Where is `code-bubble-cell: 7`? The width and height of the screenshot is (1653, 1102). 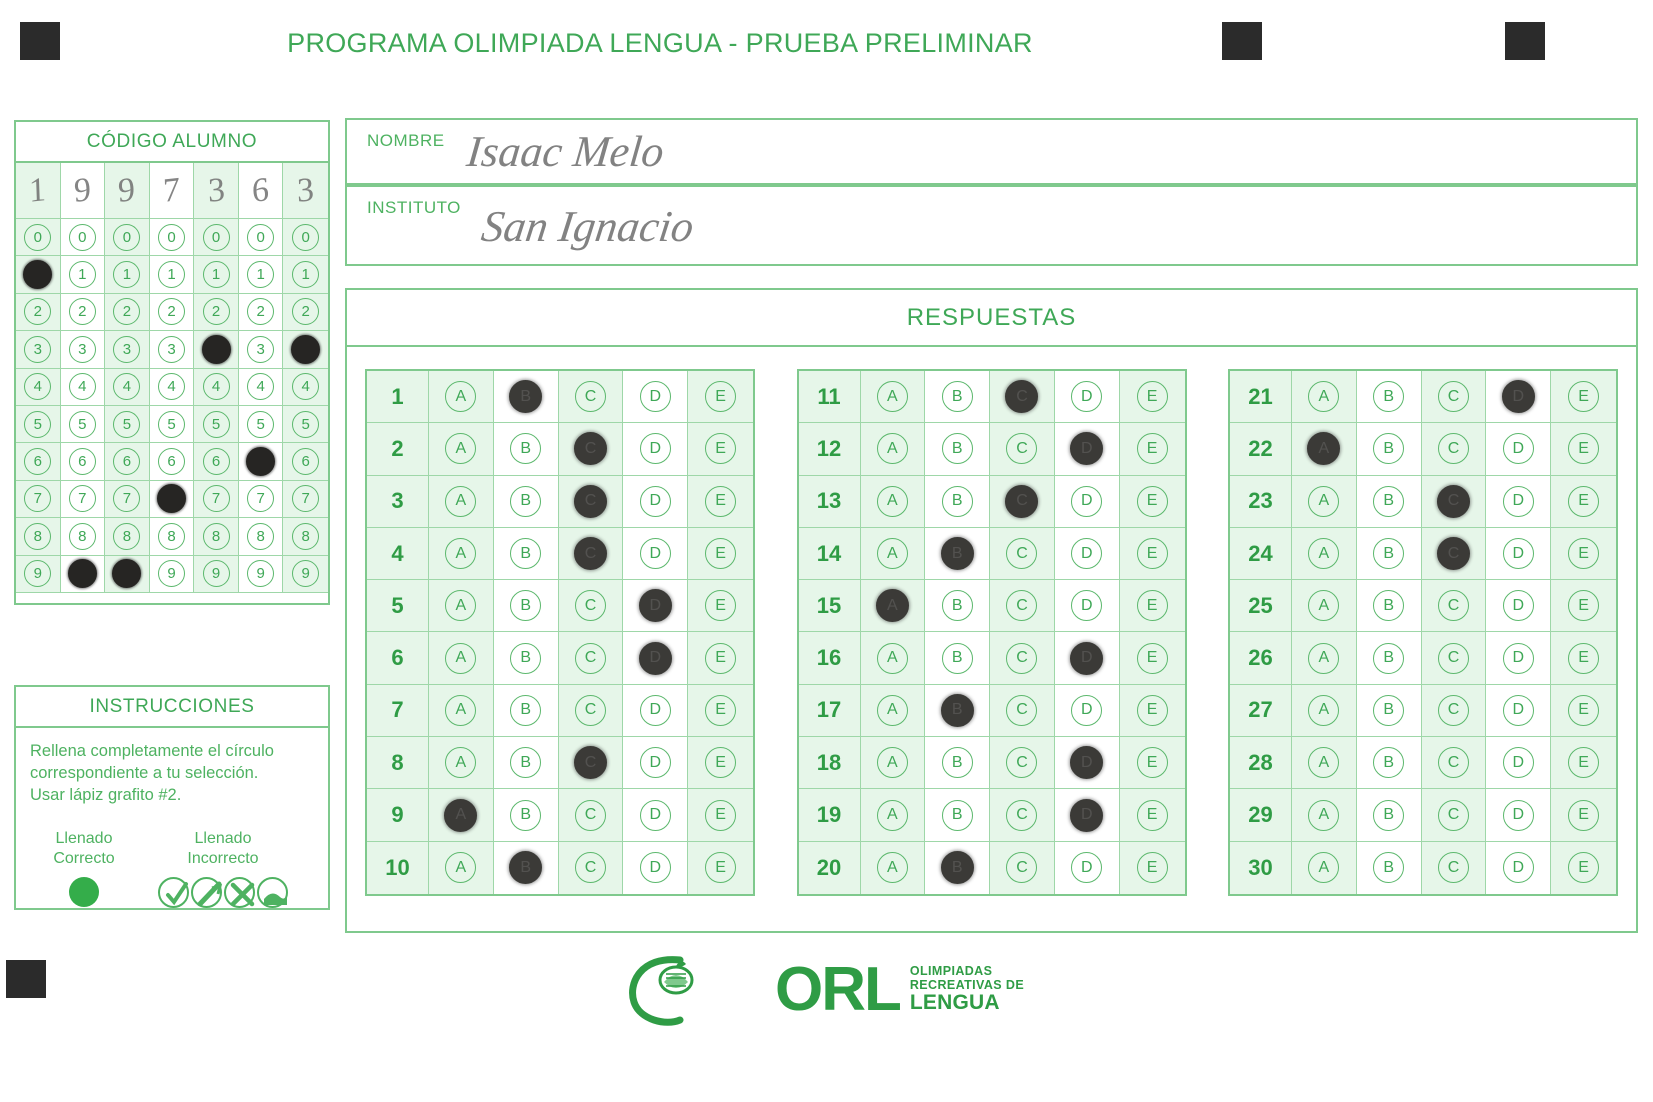
code-bubble-cell: 7 is located at coordinates (127, 499).